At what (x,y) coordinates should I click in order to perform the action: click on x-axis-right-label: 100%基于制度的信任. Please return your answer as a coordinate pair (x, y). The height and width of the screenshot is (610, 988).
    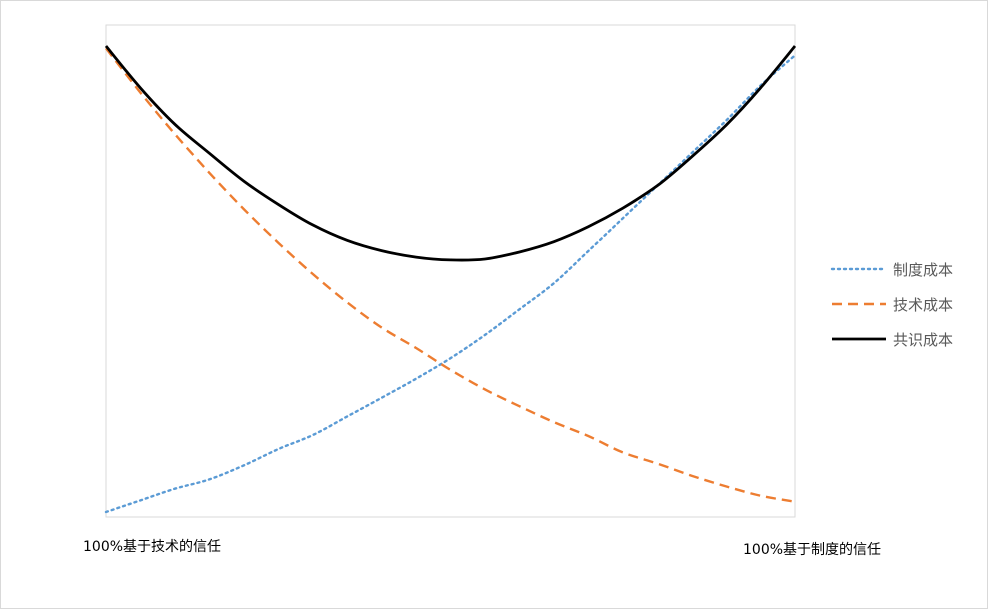
    Looking at the image, I should click on (812, 549).